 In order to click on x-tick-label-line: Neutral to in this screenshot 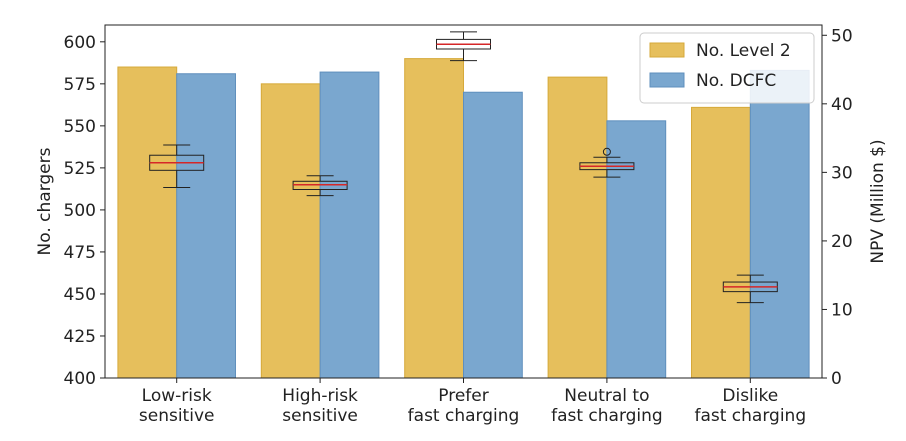, I will do `click(606, 396)`.